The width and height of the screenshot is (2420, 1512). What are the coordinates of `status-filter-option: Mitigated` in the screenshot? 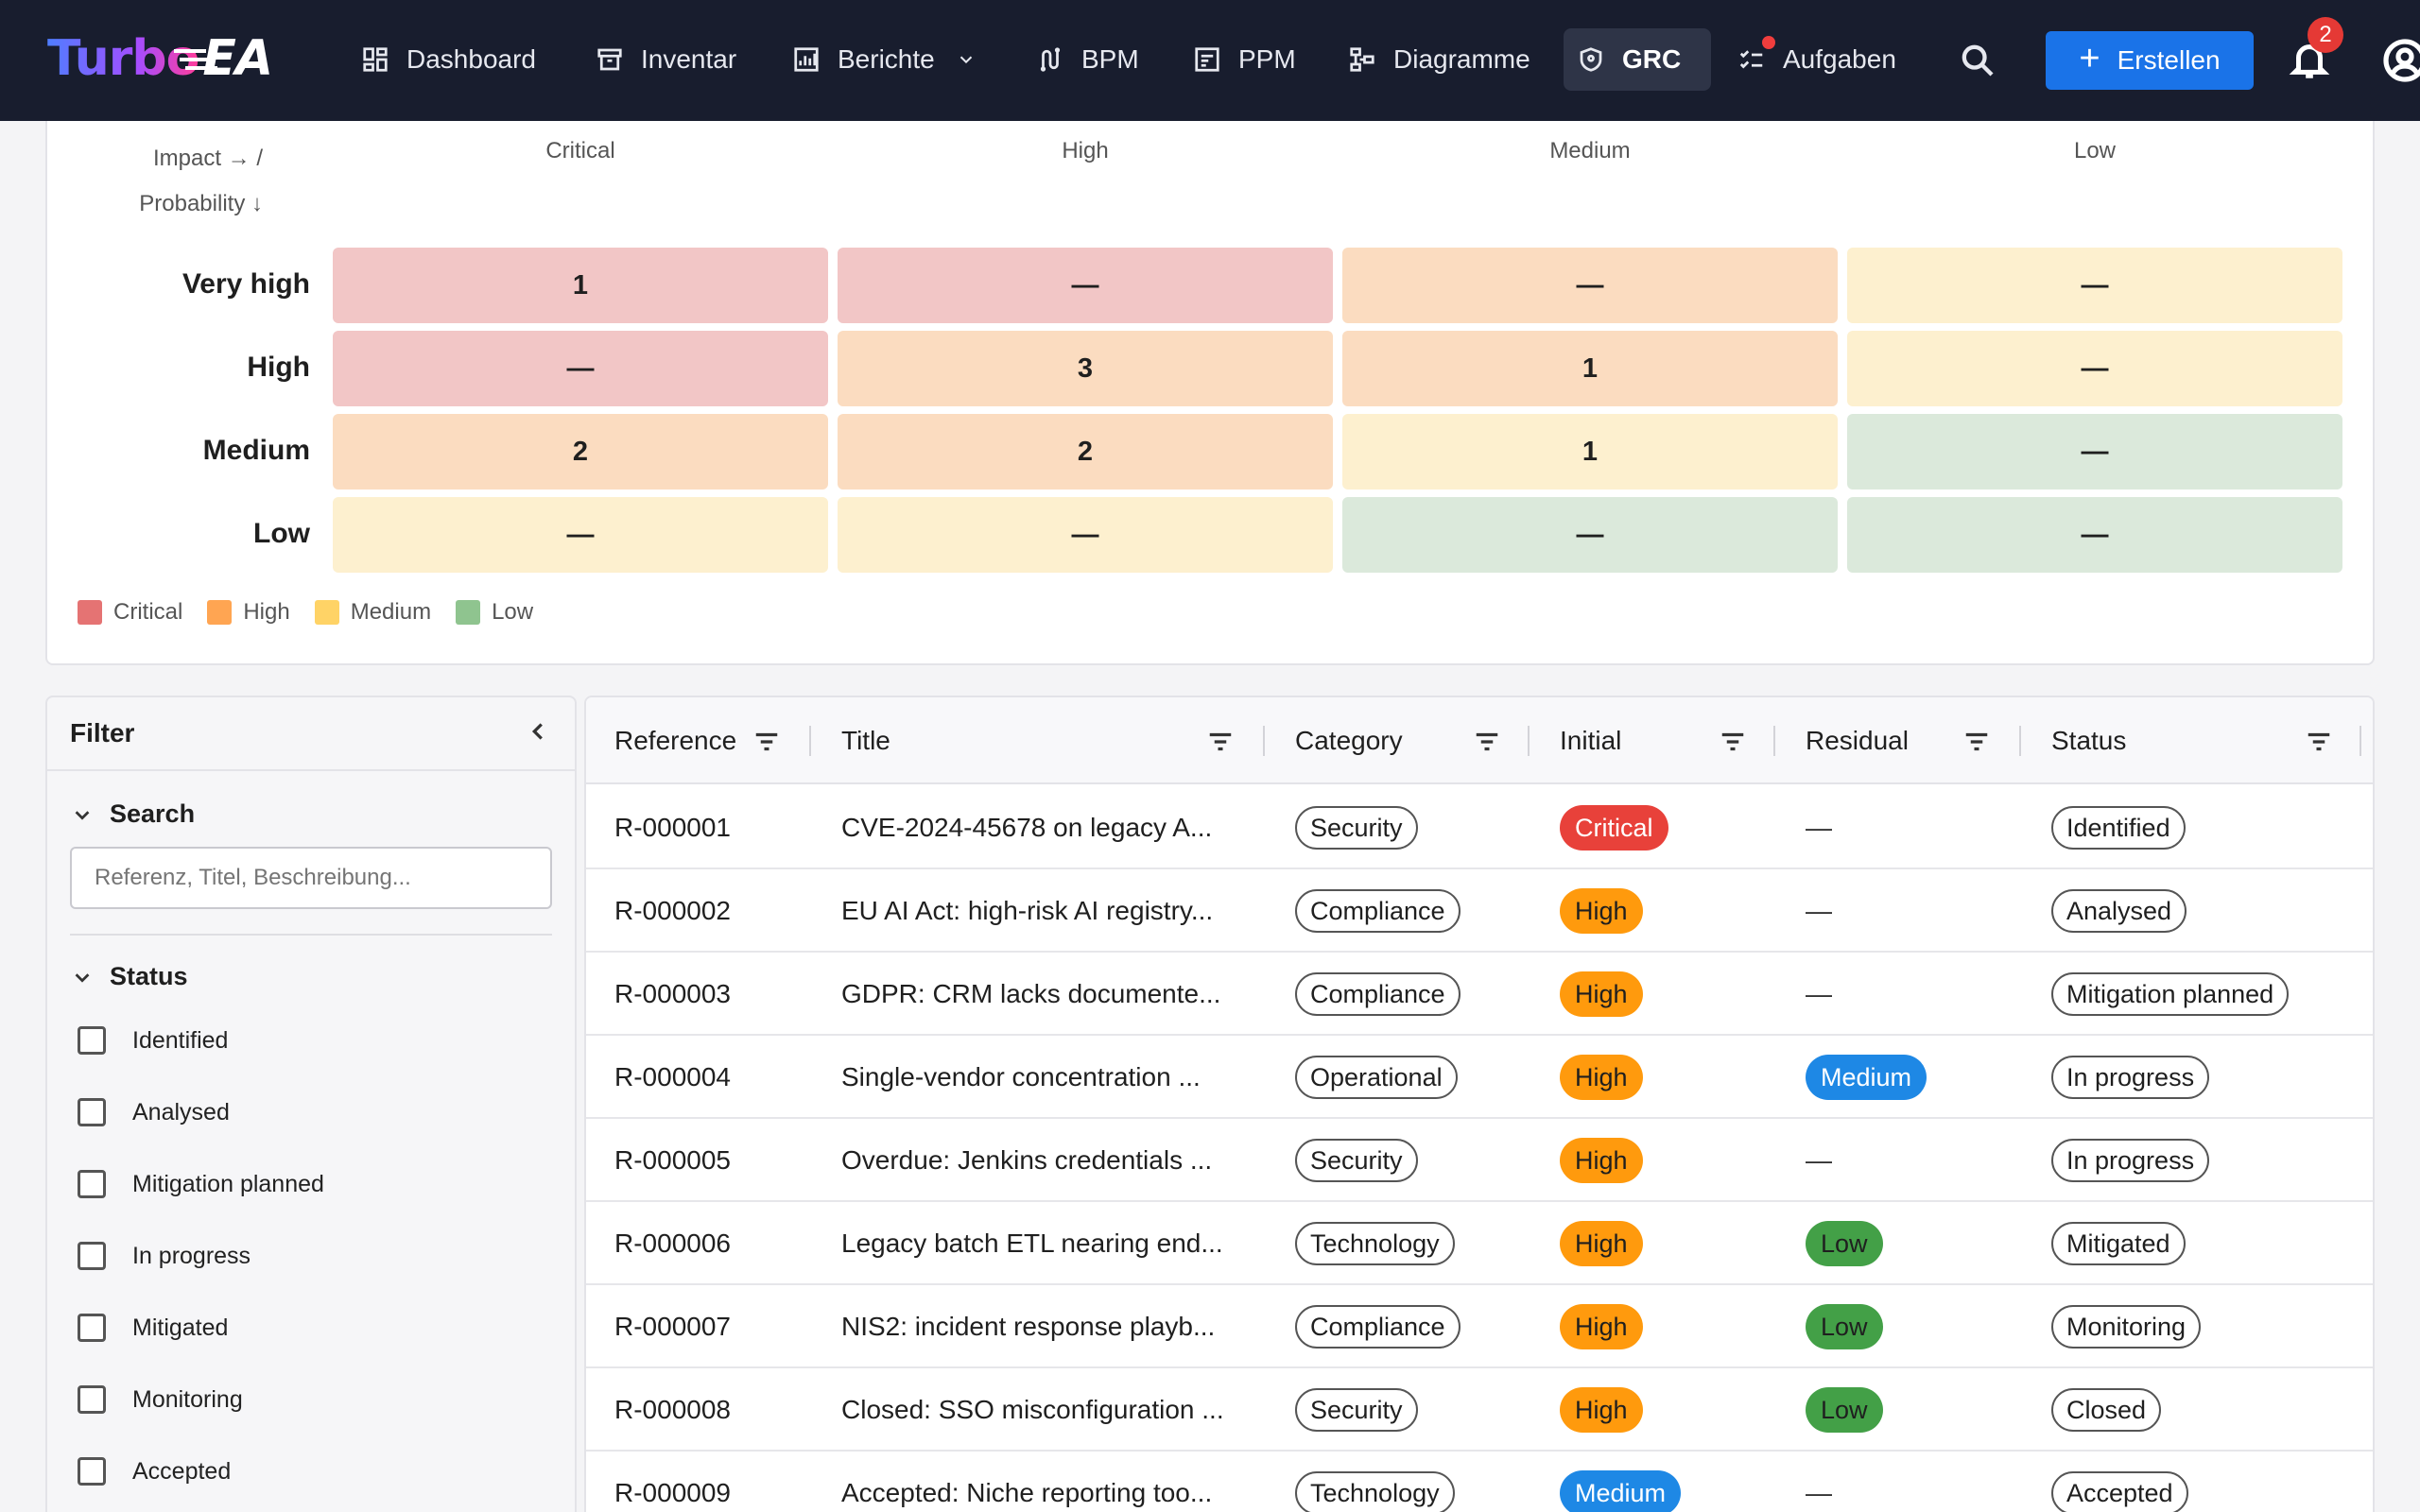 It's located at (153, 1328).